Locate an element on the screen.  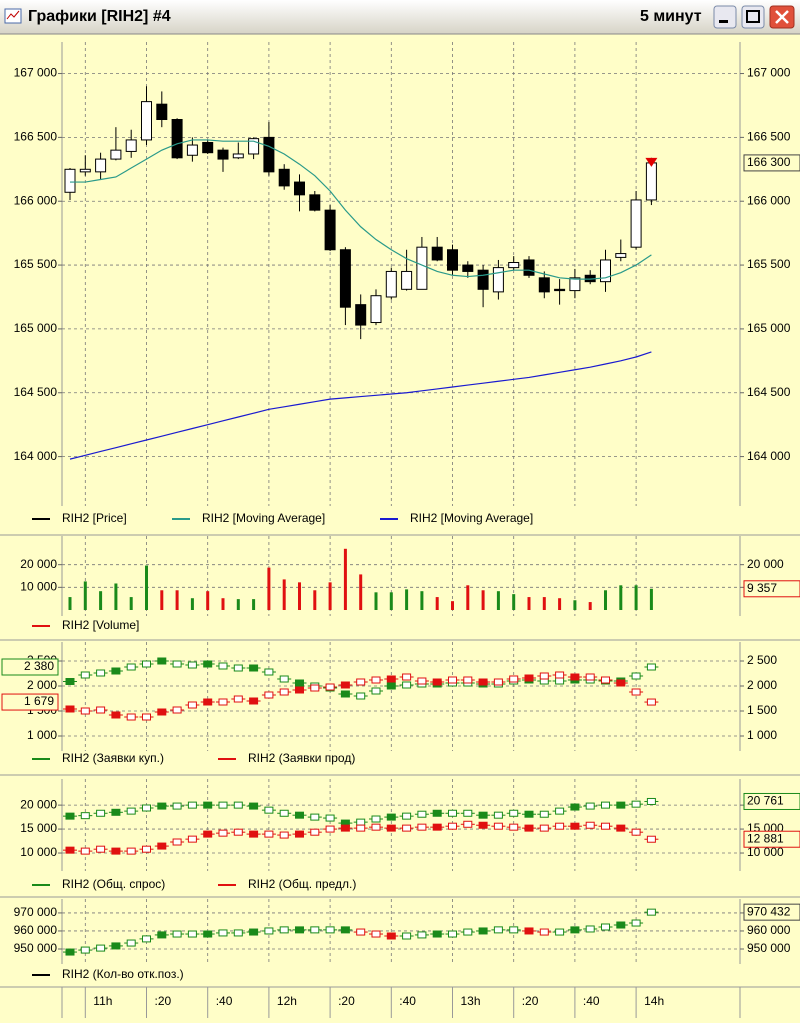
close-button is located at coordinates (782, 17).